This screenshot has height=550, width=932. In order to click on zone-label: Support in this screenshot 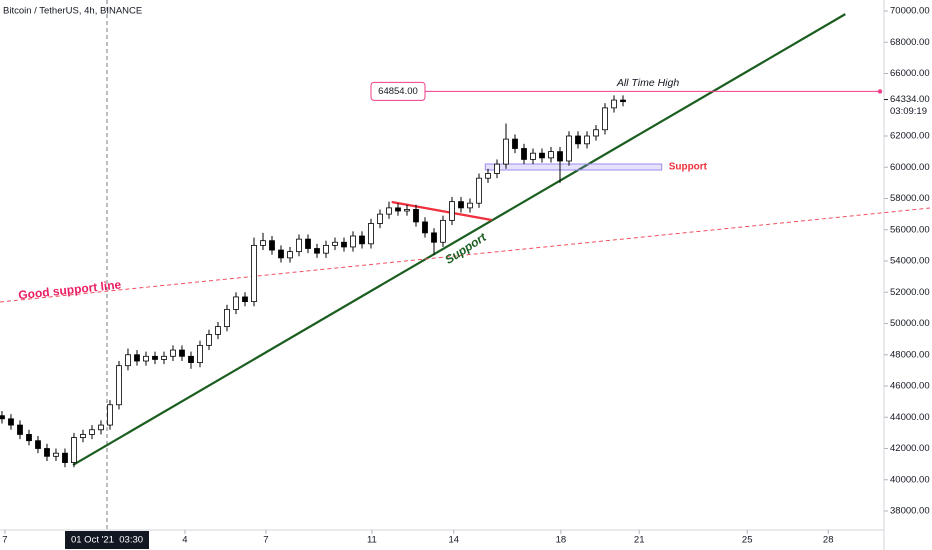, I will do `click(688, 167)`.